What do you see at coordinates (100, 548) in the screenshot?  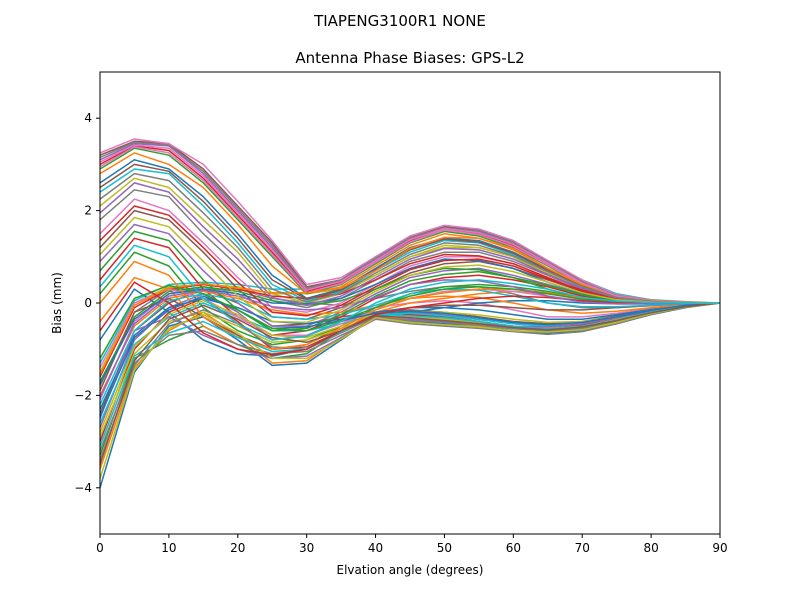 I see `x-tick-label: 0` at bounding box center [100, 548].